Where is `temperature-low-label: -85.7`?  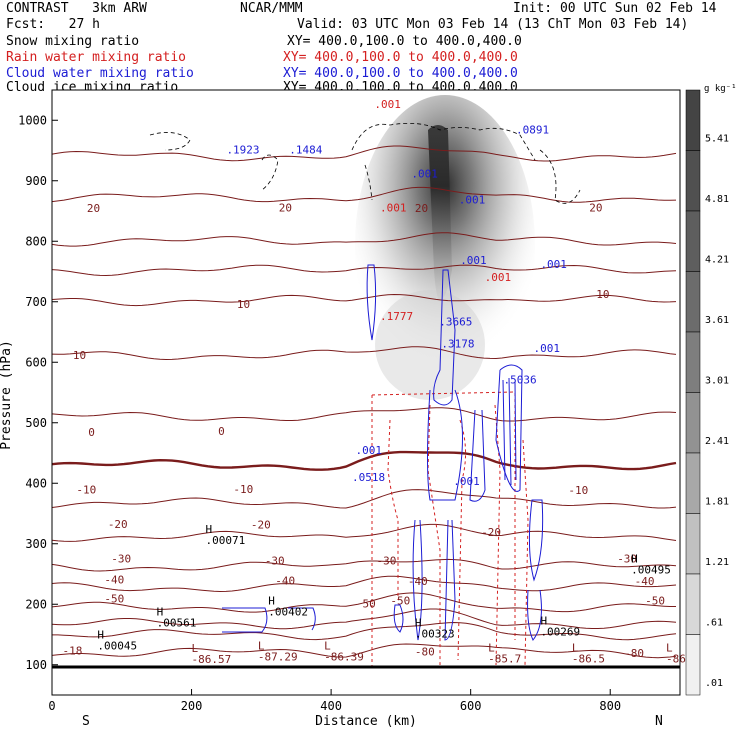 temperature-low-label: -85.7 is located at coordinates (504, 658).